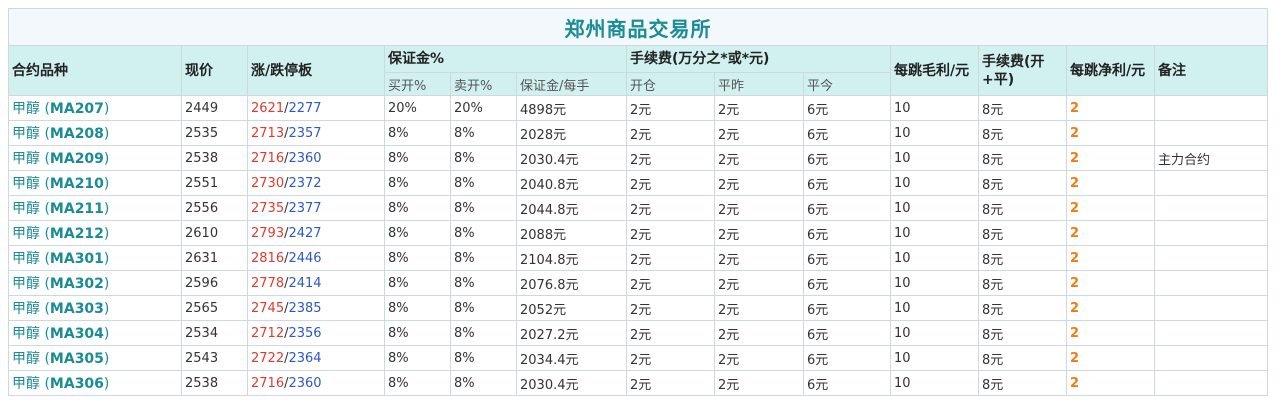 This screenshot has width=1283, height=406. Describe the element at coordinates (95, 133) in the screenshot. I see `contract-link: 甲醇 (MA208)` at that location.